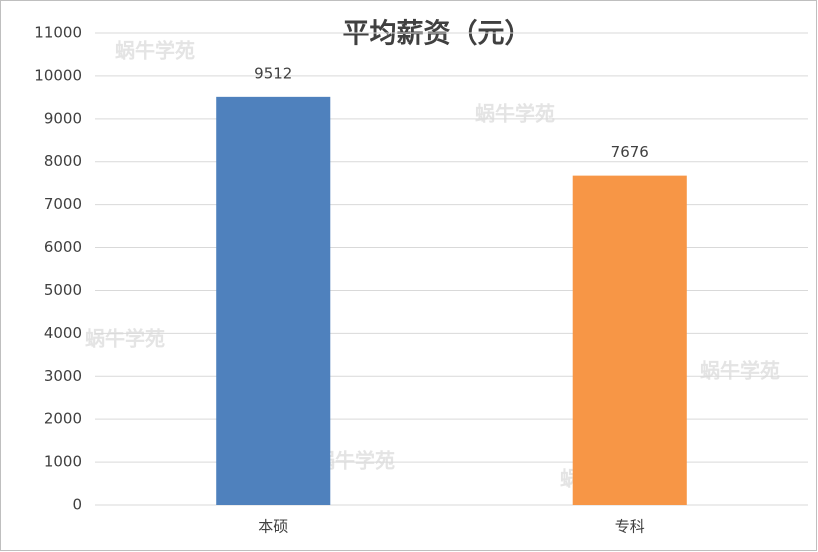 The image size is (818, 552). Describe the element at coordinates (77, 505) in the screenshot. I see `y-tick-label: 0` at that location.